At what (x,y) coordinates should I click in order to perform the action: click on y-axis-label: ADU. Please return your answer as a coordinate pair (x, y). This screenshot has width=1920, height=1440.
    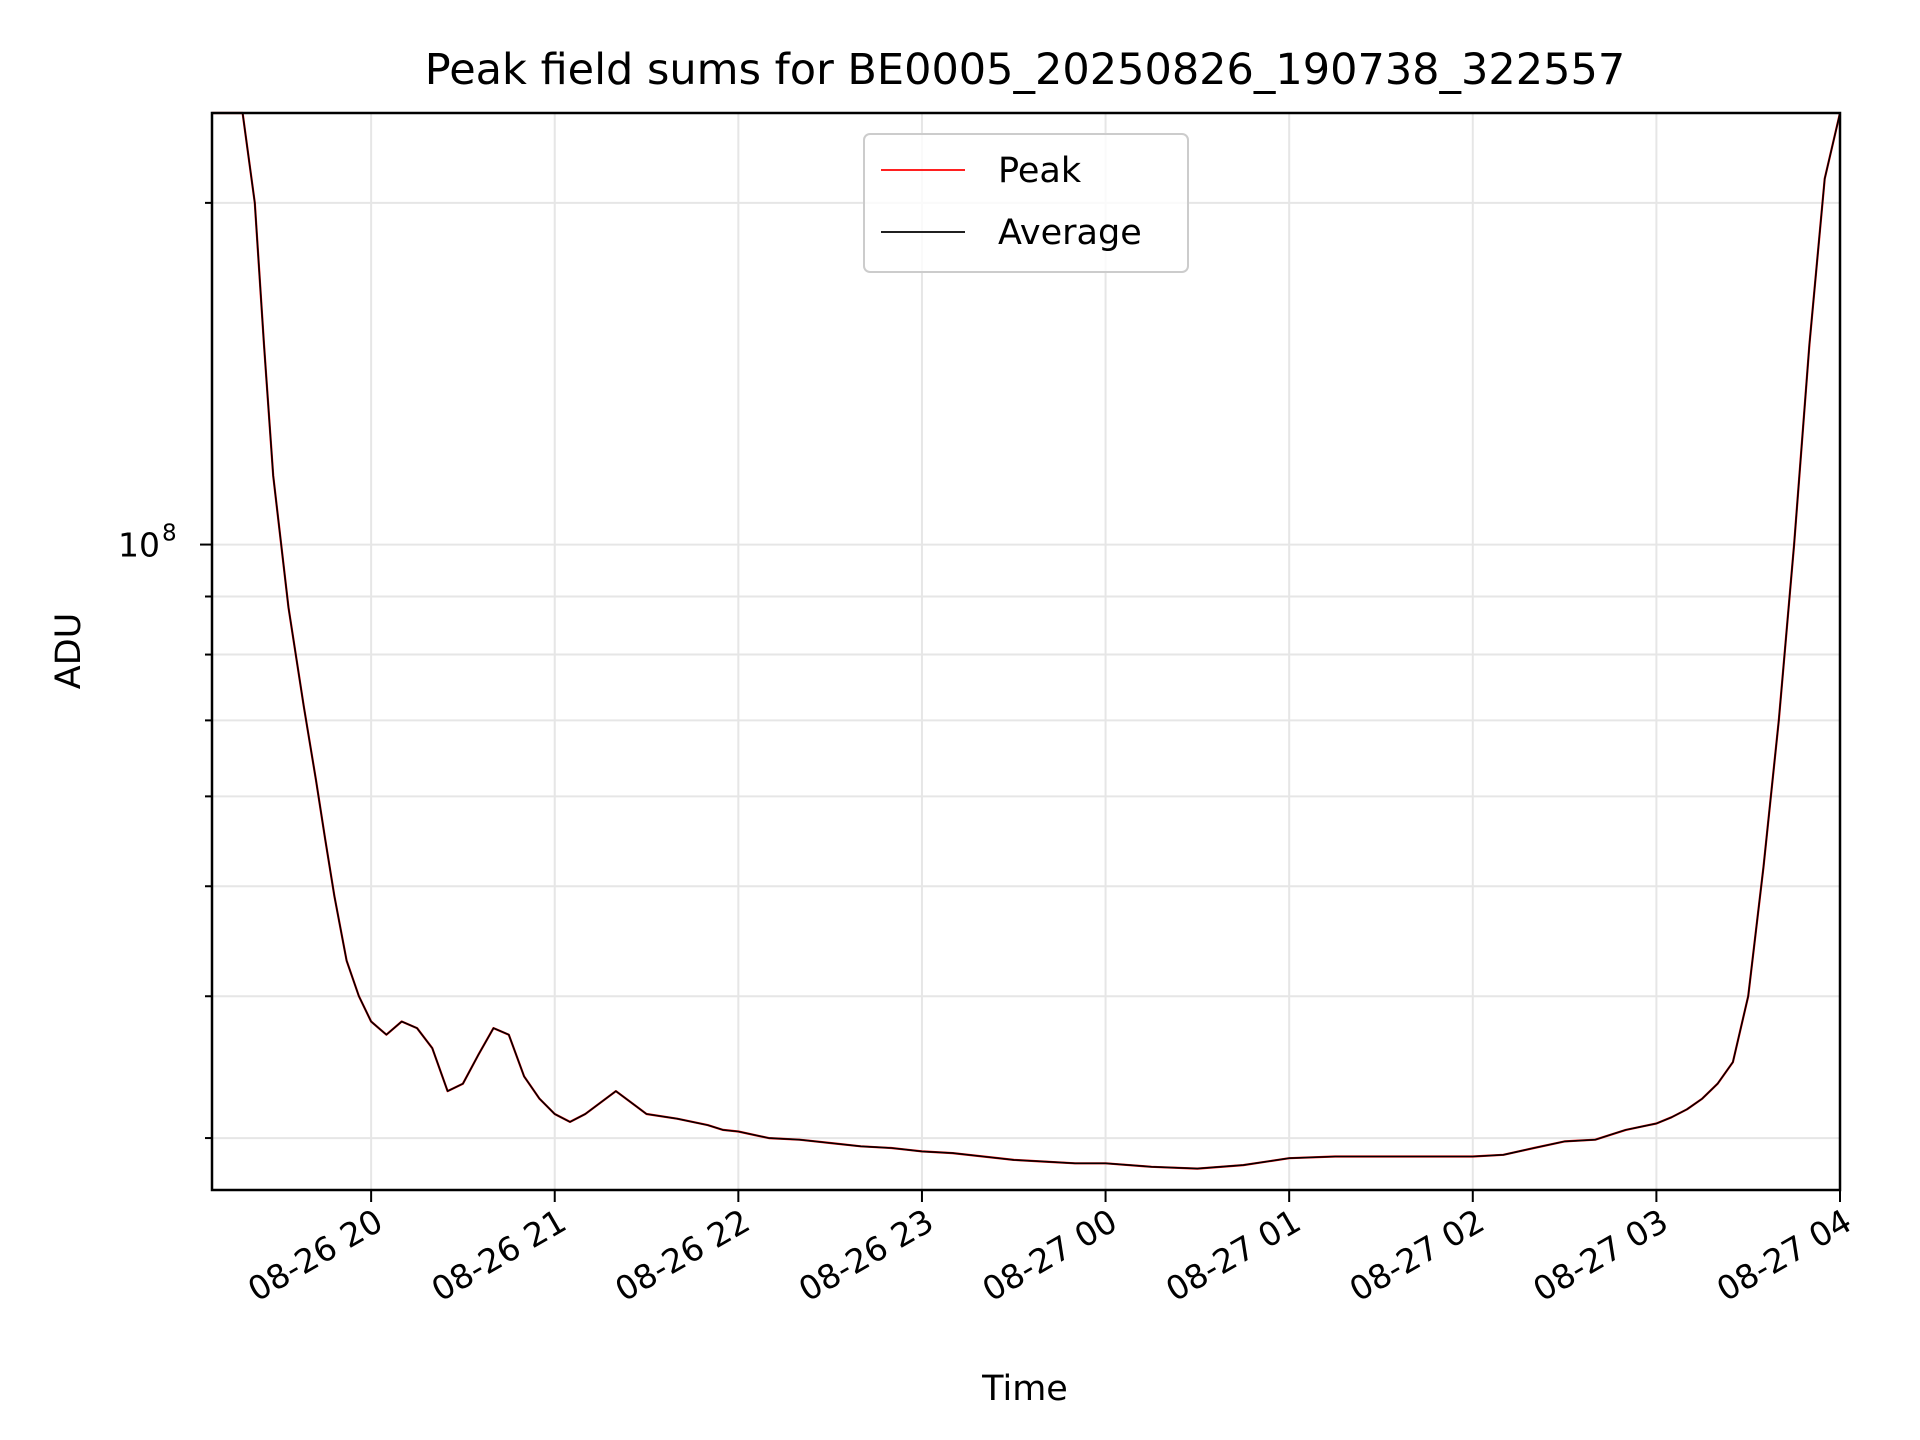
    Looking at the image, I should click on (69, 651).